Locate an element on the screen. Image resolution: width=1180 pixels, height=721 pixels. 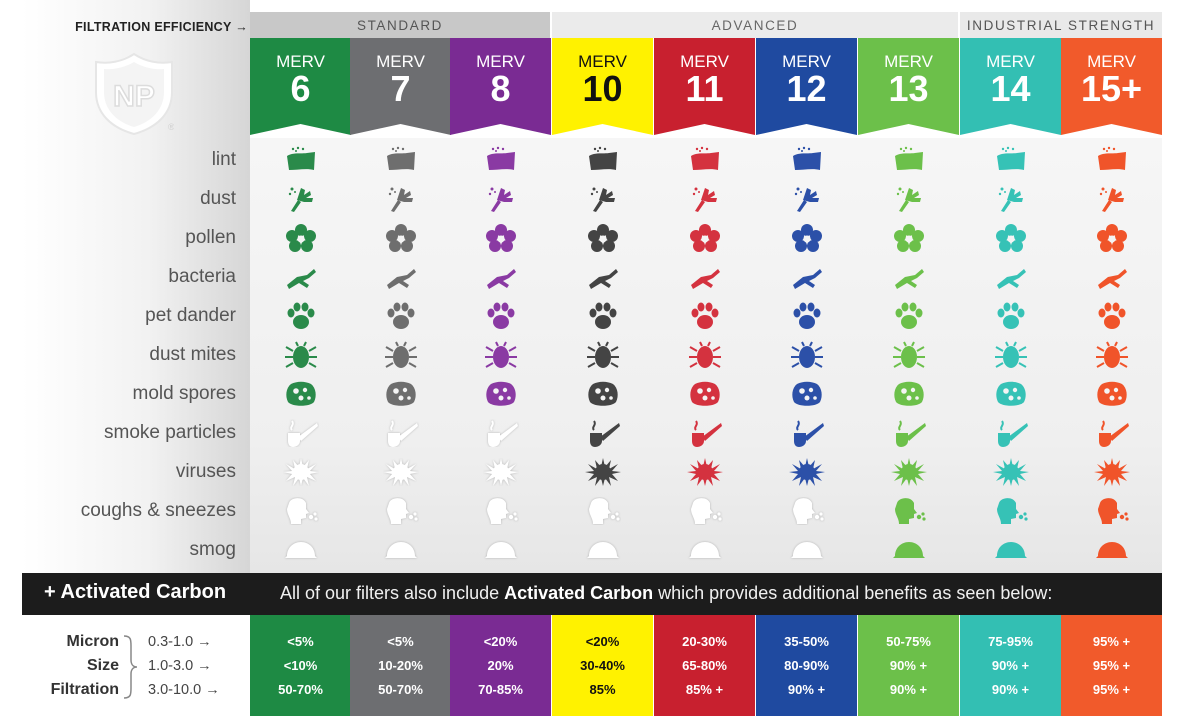
merv-8-efficiency is located at coordinates (500, 665).